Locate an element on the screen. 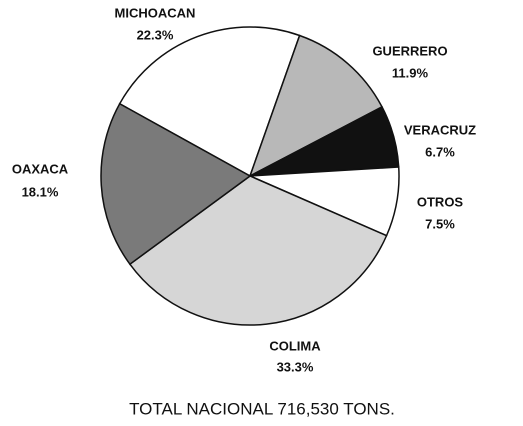 The image size is (523, 426). slice-value-label: 33.3% is located at coordinates (295, 366).